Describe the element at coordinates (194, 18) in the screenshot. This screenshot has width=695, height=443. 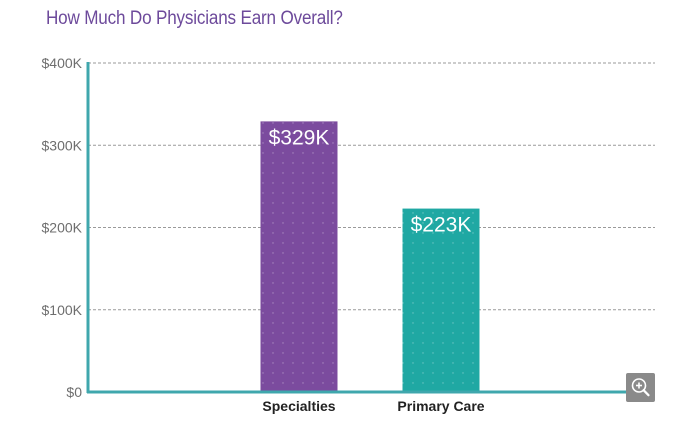
I see `chart-title: How Much Do Physicians Earn Overall?` at that location.